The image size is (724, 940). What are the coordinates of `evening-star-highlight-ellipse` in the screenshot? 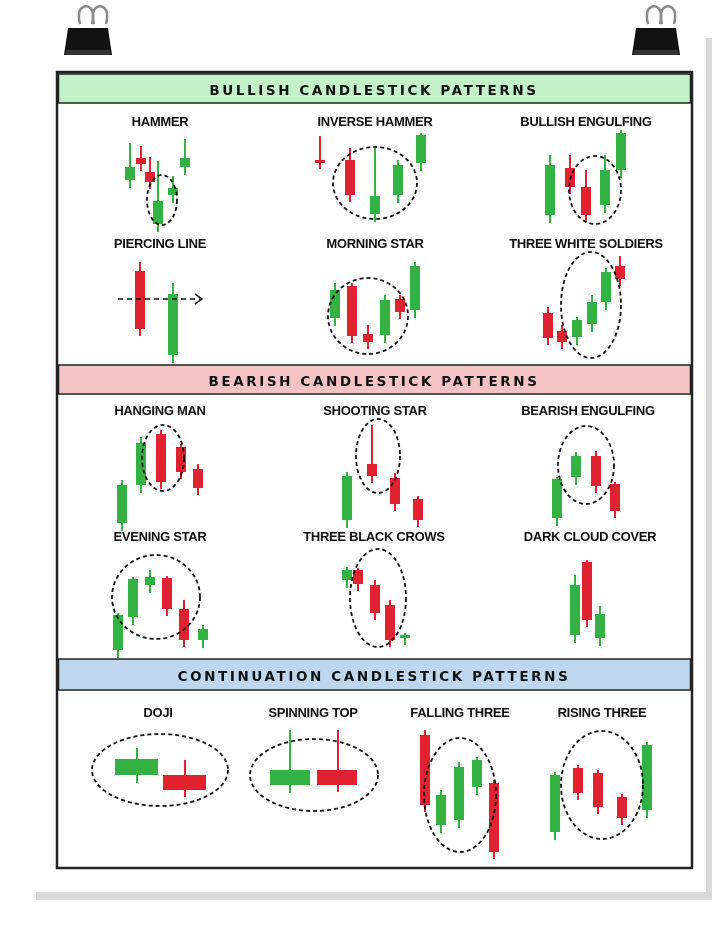 It's located at (156, 597).